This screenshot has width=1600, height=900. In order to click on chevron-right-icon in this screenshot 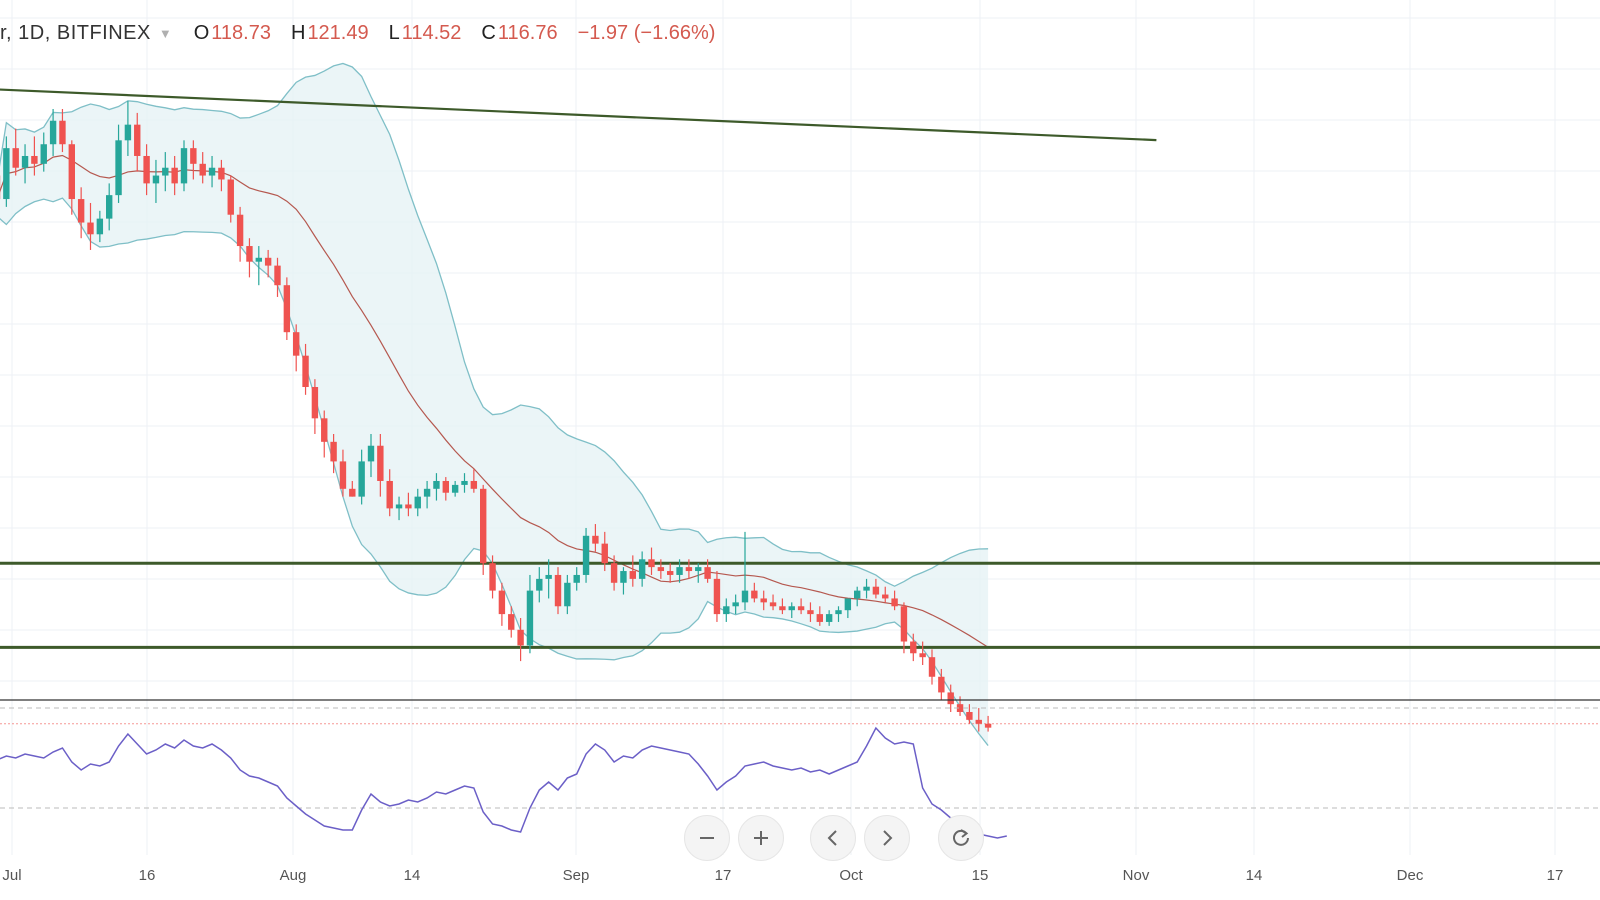, I will do `click(888, 838)`.